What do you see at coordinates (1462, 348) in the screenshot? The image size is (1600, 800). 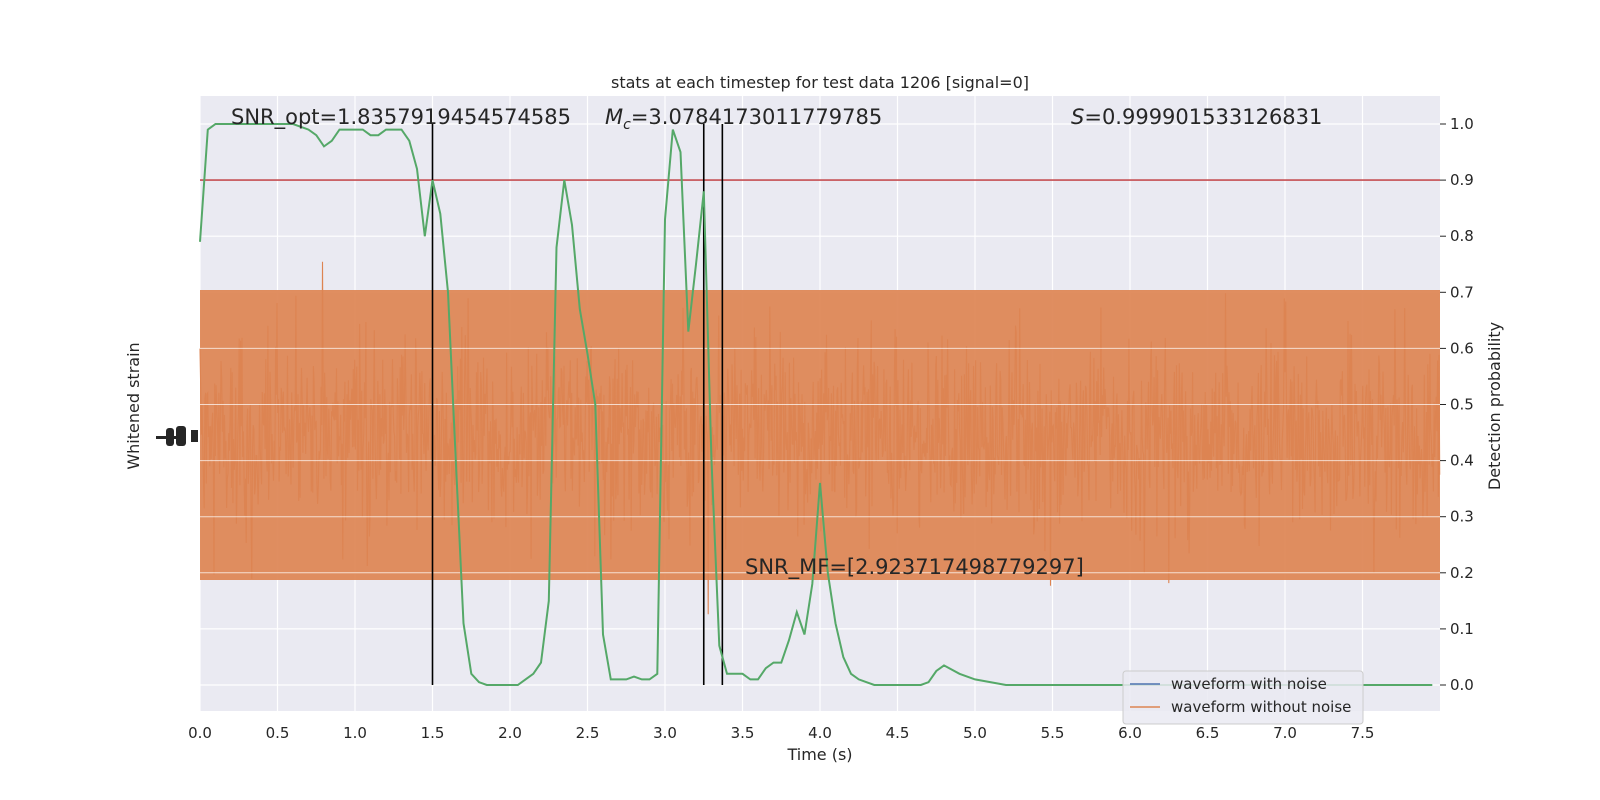 I see `y-tick-label: 0.6` at bounding box center [1462, 348].